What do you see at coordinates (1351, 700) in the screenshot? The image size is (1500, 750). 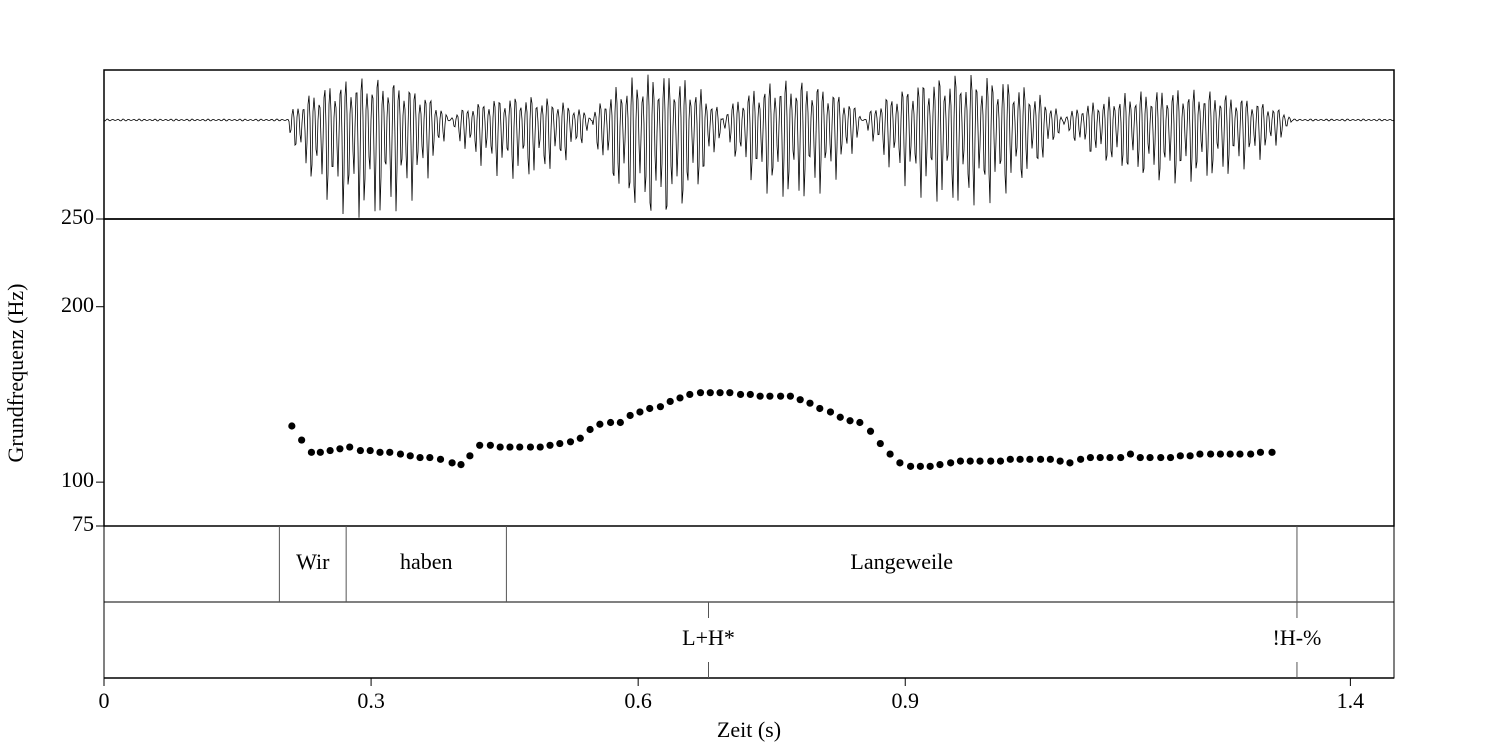 I see `x-tick-label: 1.4` at bounding box center [1351, 700].